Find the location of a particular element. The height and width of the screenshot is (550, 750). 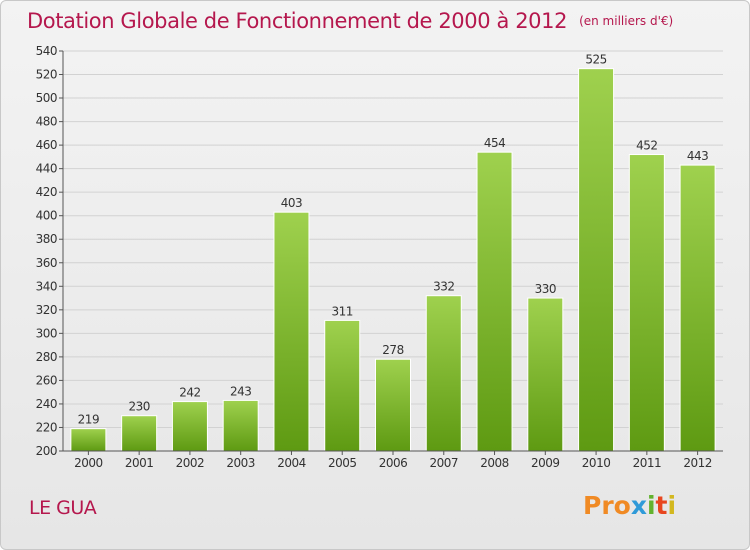

y-tick-label: 300 is located at coordinates (46, 333).